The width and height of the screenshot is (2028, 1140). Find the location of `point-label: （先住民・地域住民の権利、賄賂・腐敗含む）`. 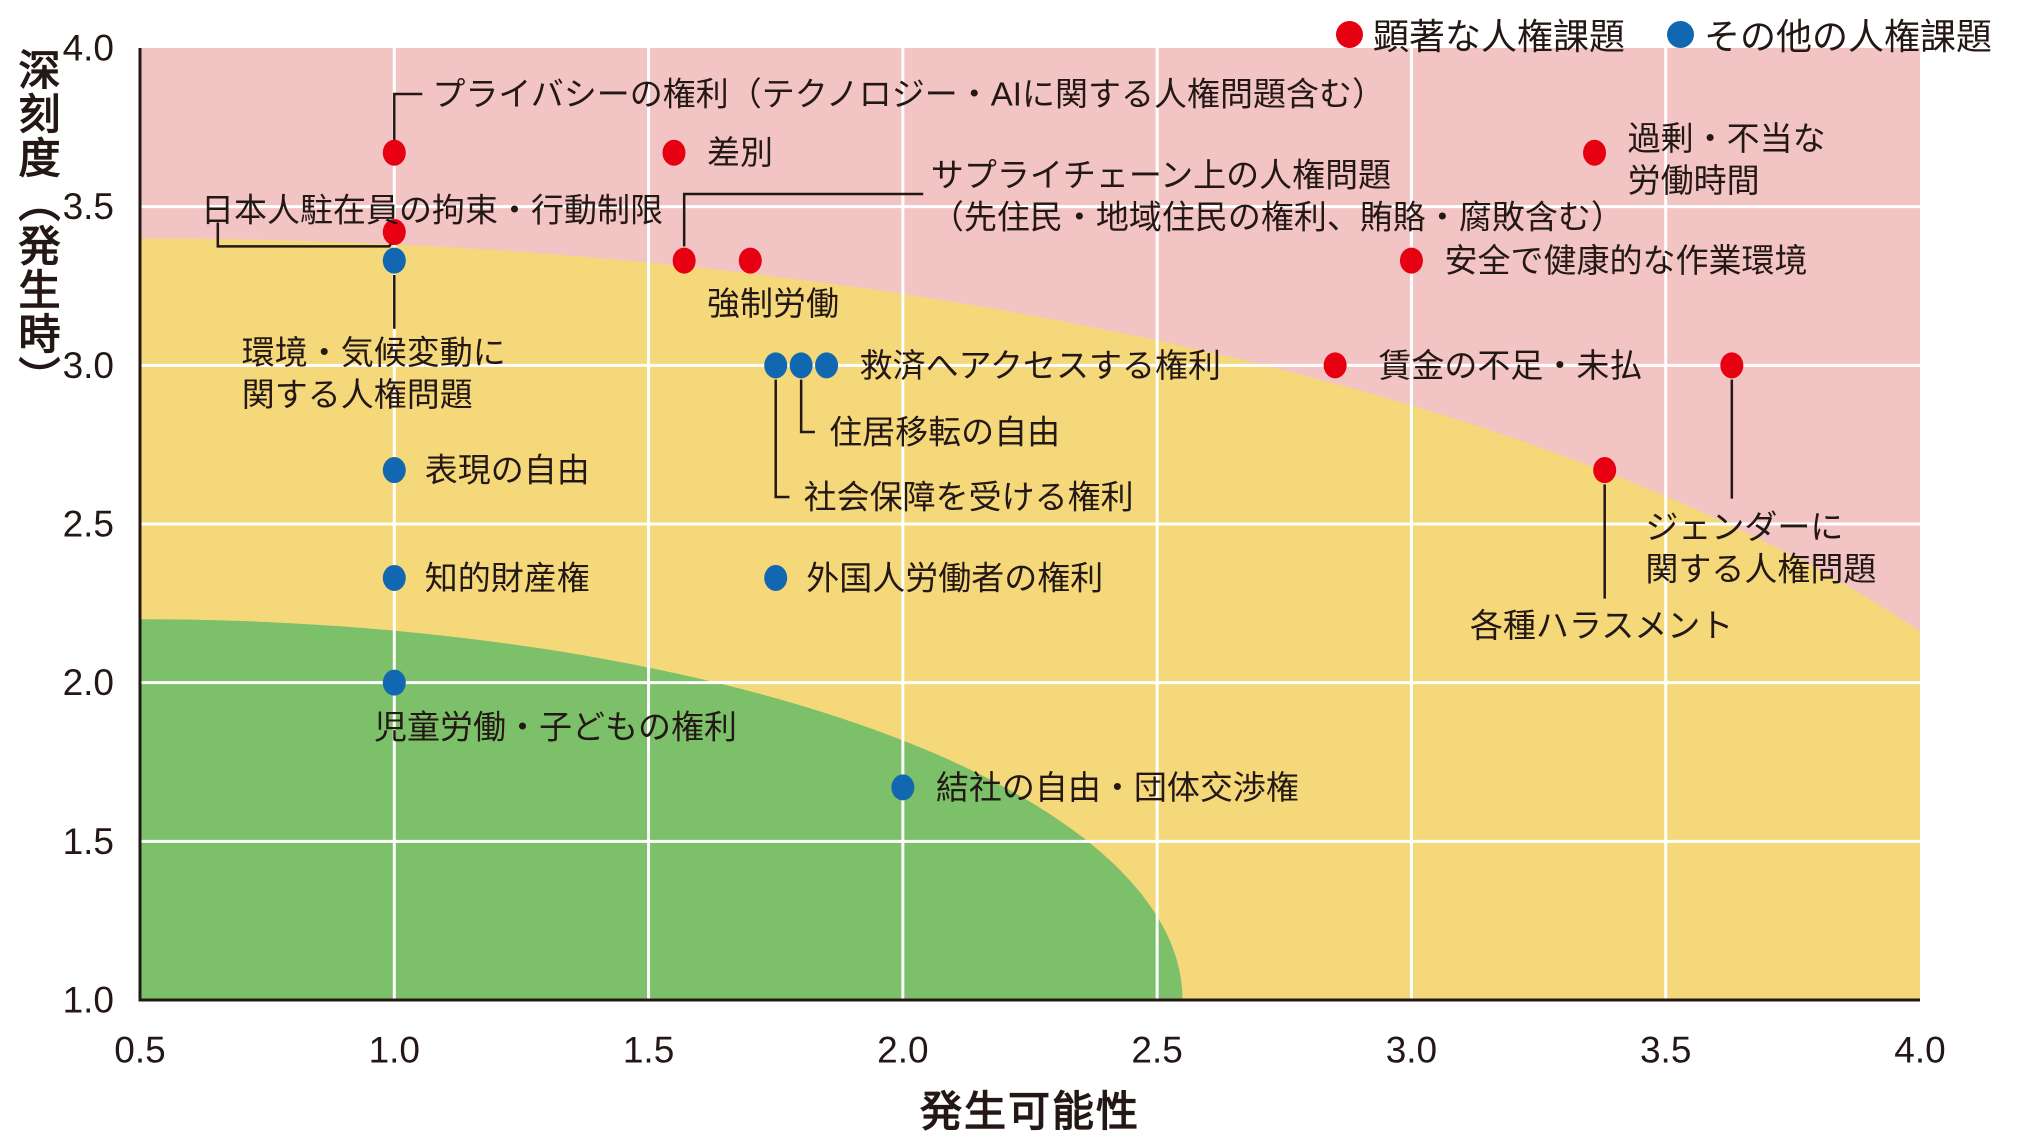

point-label: （先住民・地域住民の権利、賄賂・腐敗含む） is located at coordinates (1277, 216).